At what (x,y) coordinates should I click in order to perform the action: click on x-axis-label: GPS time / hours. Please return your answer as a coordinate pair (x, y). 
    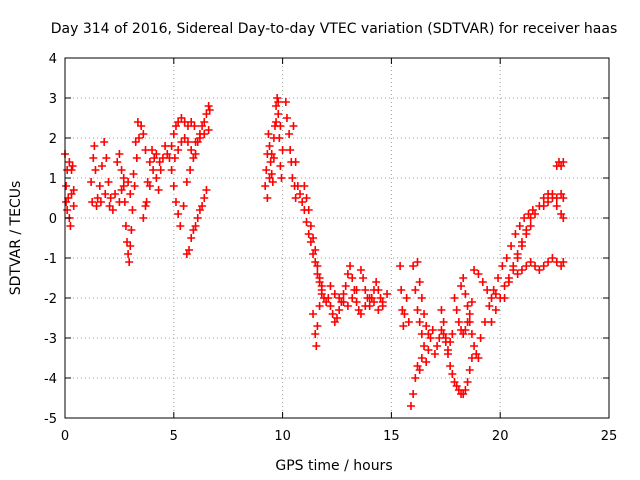
    Looking at the image, I should click on (333, 466).